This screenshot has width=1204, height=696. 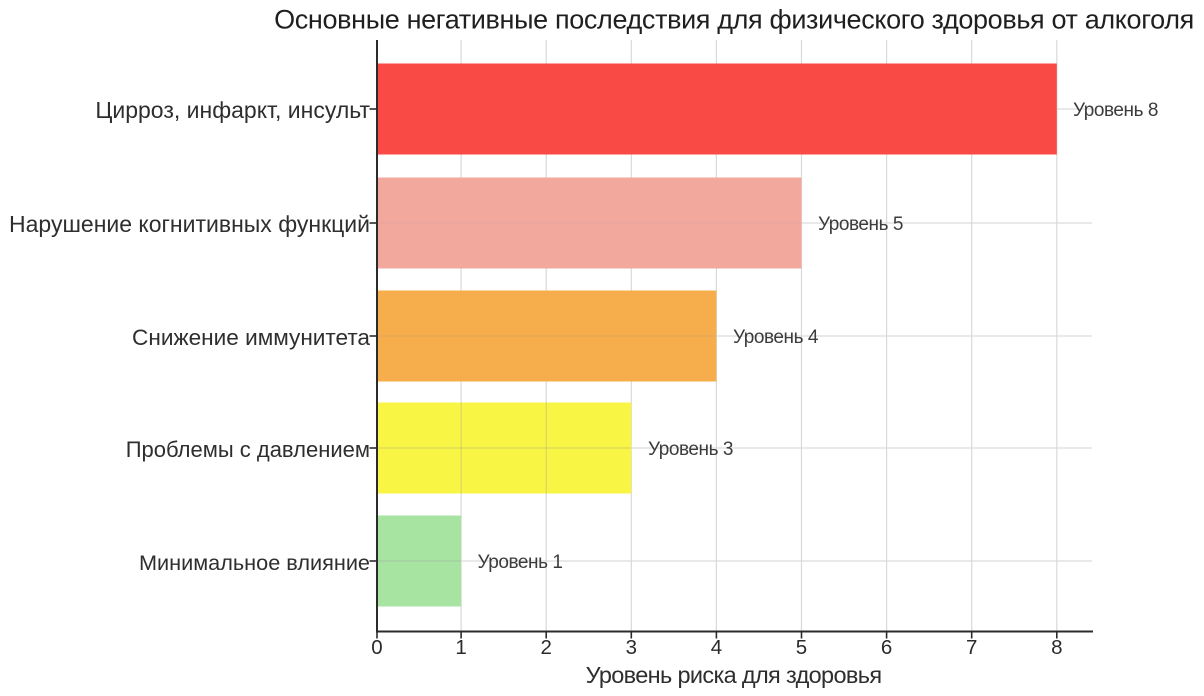 What do you see at coordinates (189, 224) in the screenshot?
I see `svg-text: Нарушение когнитивных функций` at bounding box center [189, 224].